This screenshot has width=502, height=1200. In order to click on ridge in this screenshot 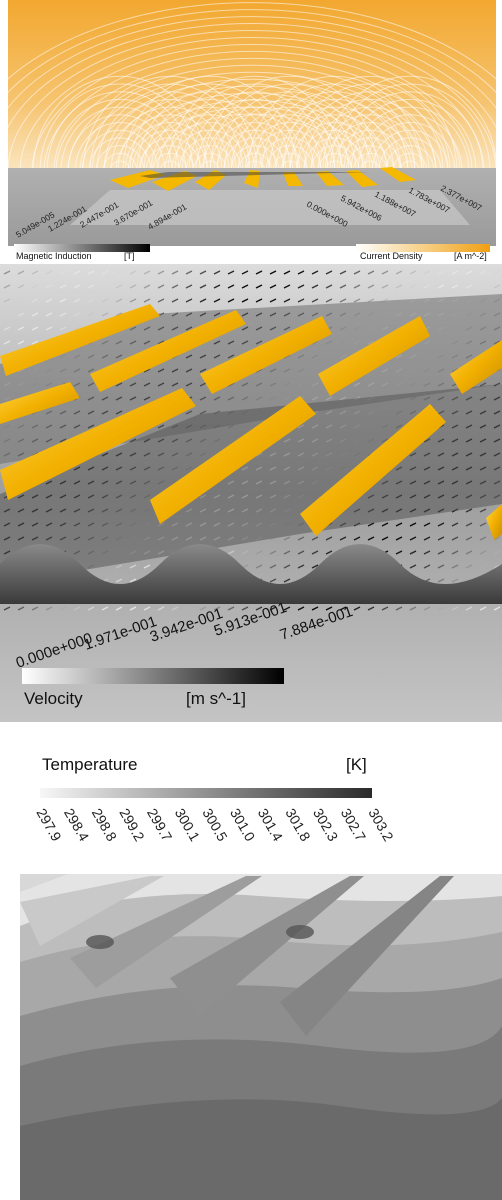, I will do `click(367, 956)`.